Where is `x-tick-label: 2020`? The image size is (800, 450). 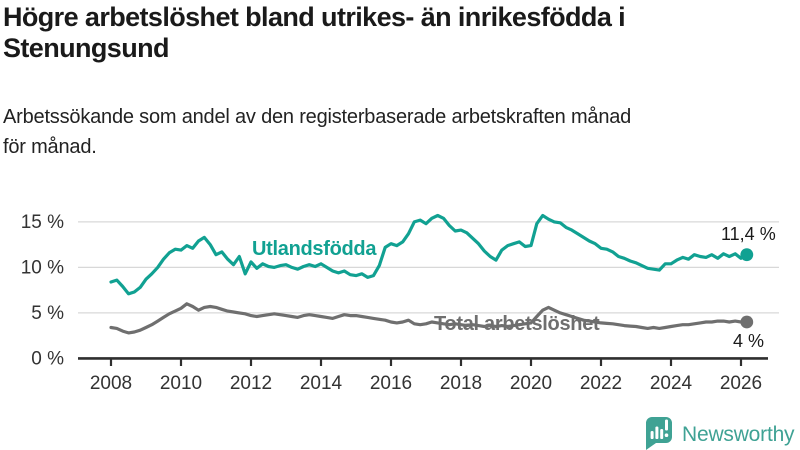
x-tick-label: 2020 is located at coordinates (531, 383).